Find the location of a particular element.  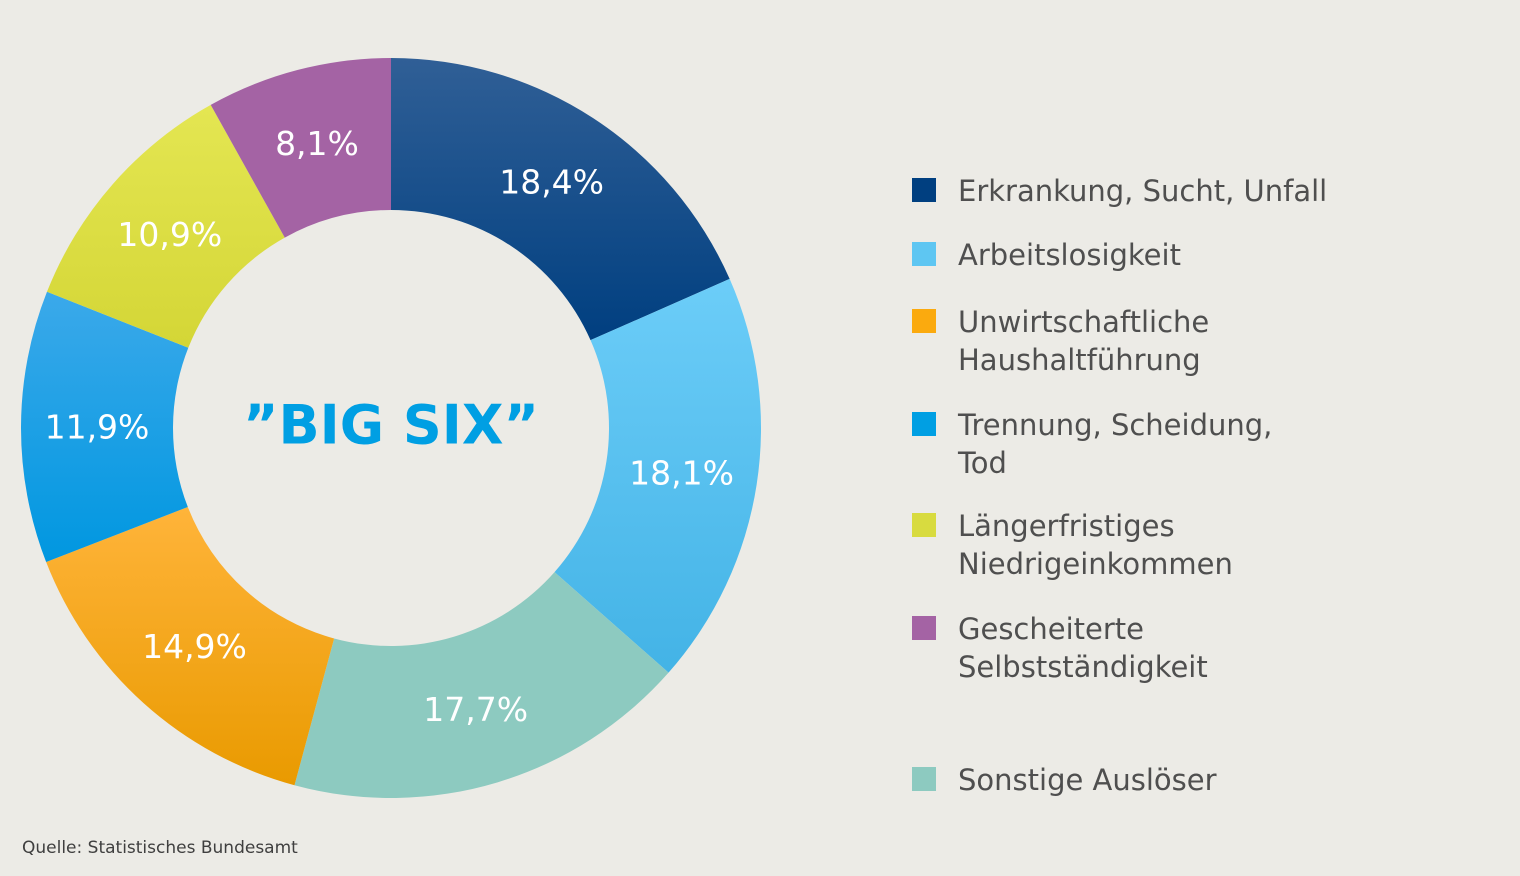

legend-label: Arbeitslosigkeit is located at coordinates (1069, 255).